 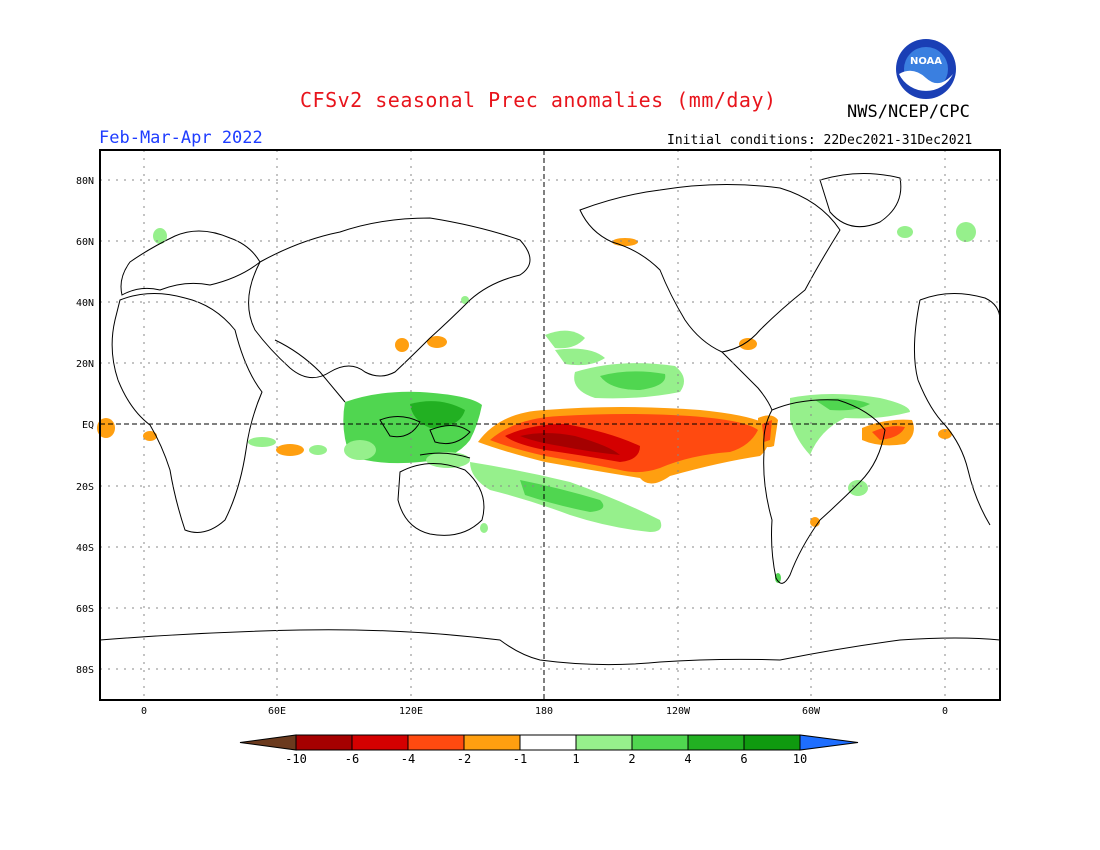 I want to click on colorbar-label: 6, so click(x=743, y=759).